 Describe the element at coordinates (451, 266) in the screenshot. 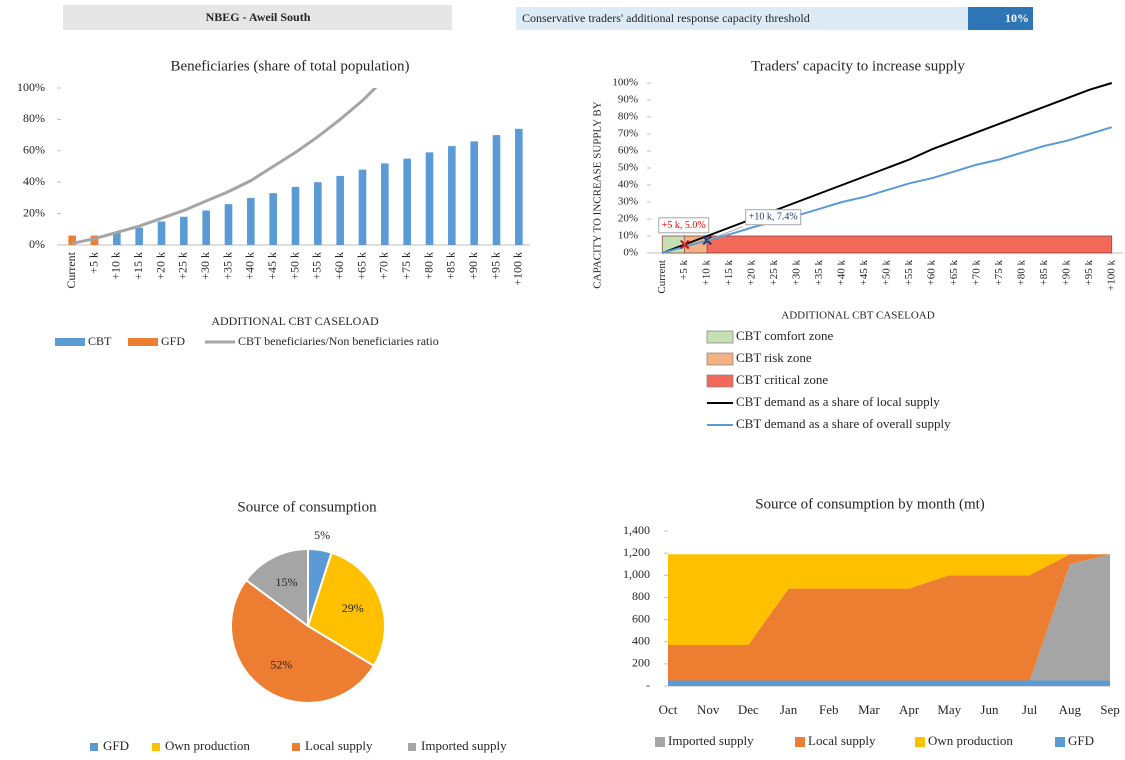

I see `x-tick-label: +85 k` at that location.